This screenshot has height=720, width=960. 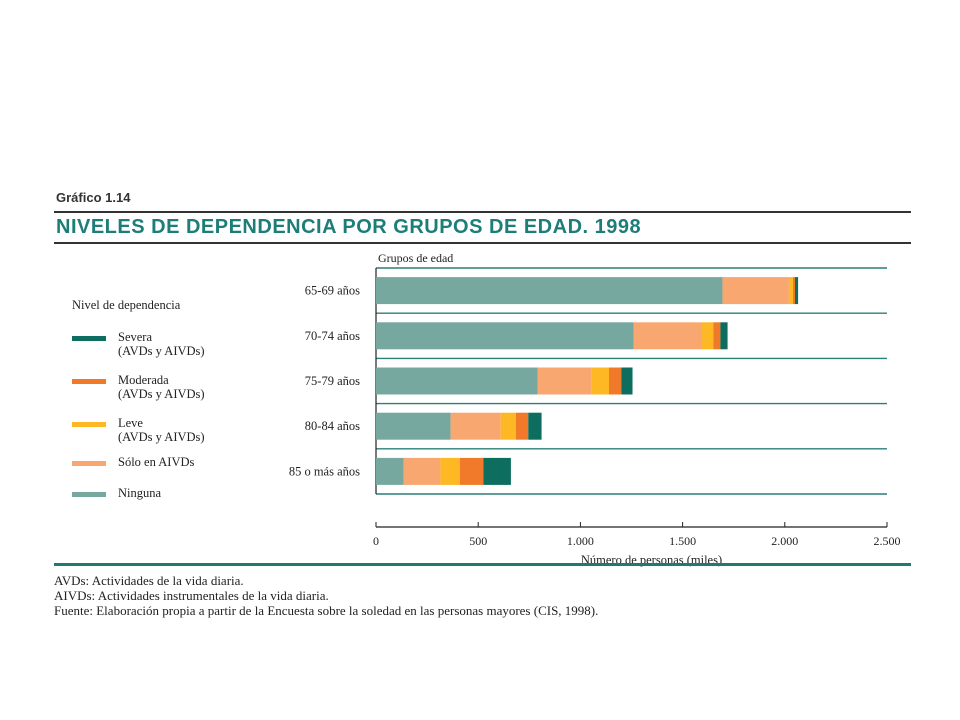 I want to click on legend-label: Severa (AVDs y AIVDs), so click(x=161, y=344).